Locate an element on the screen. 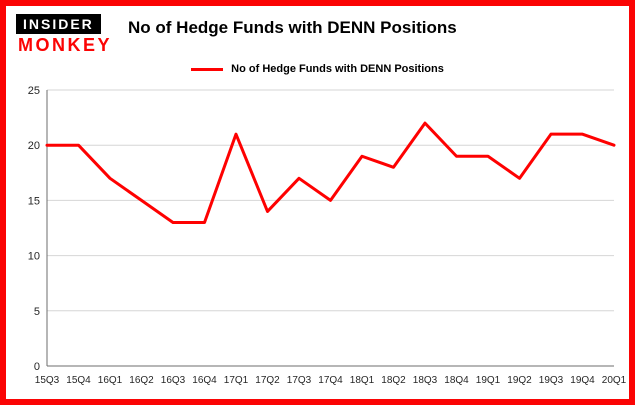 The height and width of the screenshot is (405, 635). page-title: No of Hedge Funds with DENN Positions is located at coordinates (292, 27).